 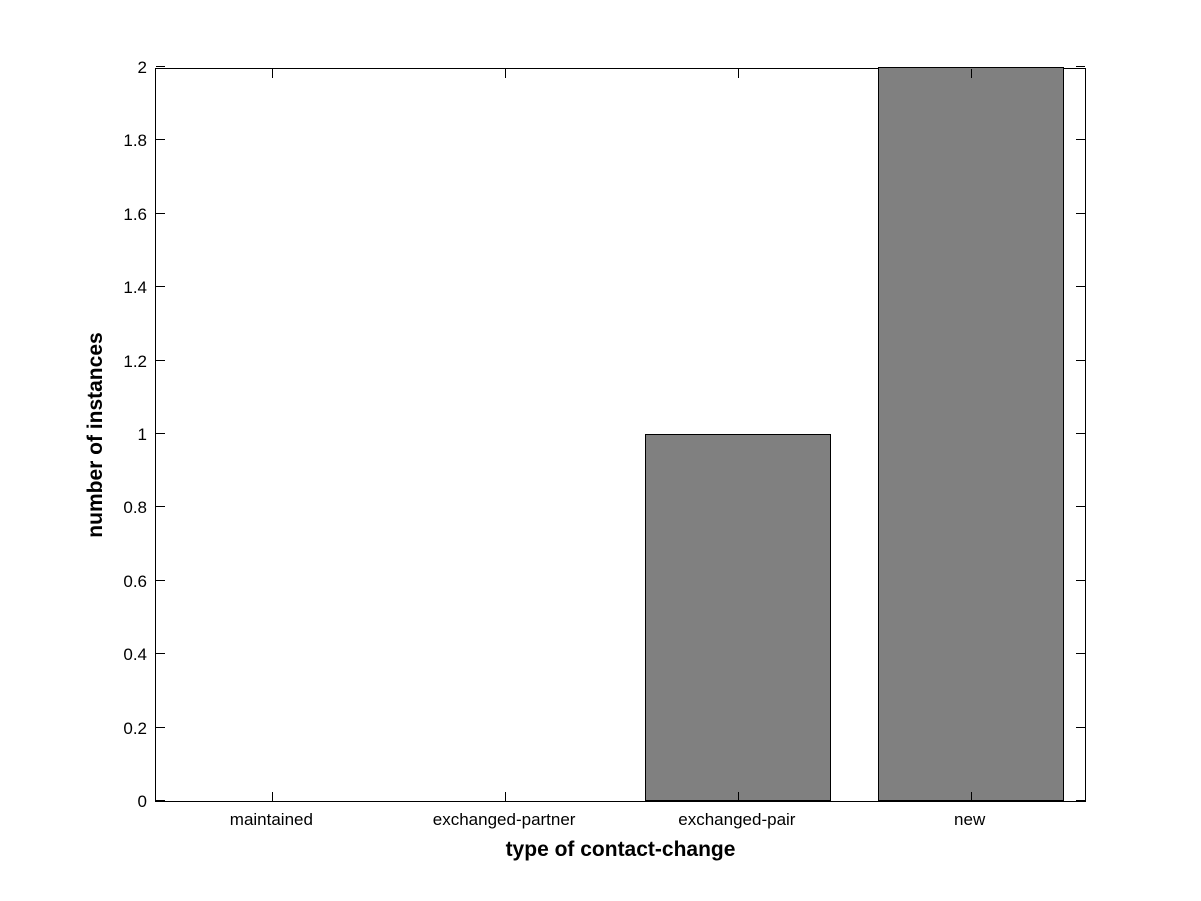 I want to click on y-tick-label: 0.6, so click(x=135, y=581).